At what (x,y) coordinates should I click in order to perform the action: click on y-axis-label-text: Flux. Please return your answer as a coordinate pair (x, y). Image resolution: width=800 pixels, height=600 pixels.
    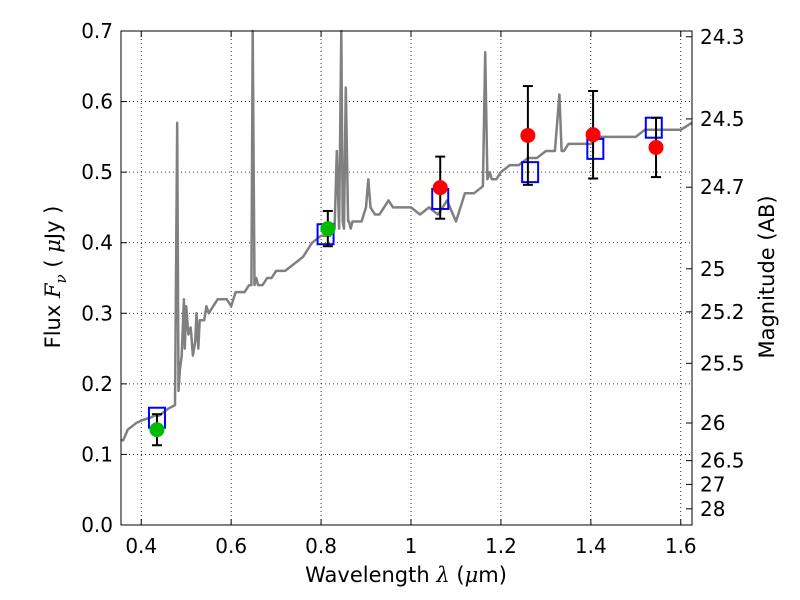
    Looking at the image, I should click on (53, 327).